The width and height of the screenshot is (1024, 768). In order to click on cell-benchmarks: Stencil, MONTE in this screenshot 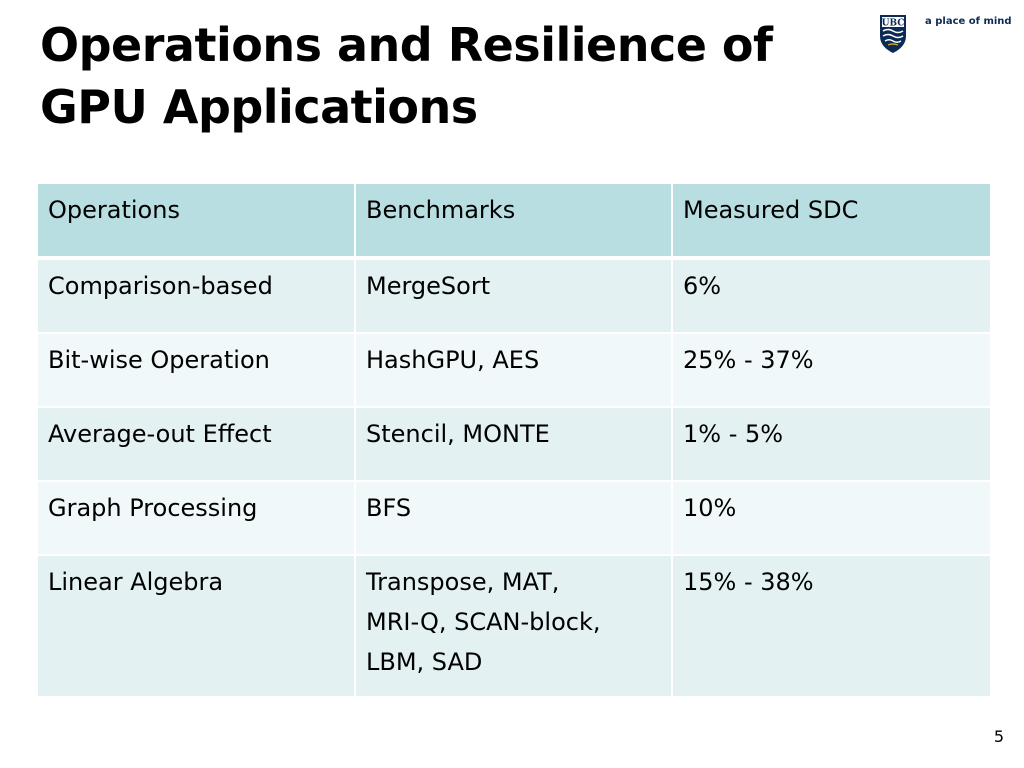, I will do `click(513, 444)`.